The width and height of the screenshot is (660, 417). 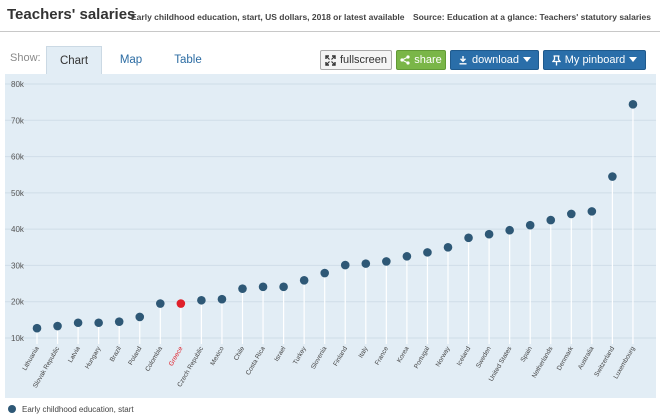 What do you see at coordinates (363, 60) in the screenshot?
I see `fullscreen-label: fullscreen` at bounding box center [363, 60].